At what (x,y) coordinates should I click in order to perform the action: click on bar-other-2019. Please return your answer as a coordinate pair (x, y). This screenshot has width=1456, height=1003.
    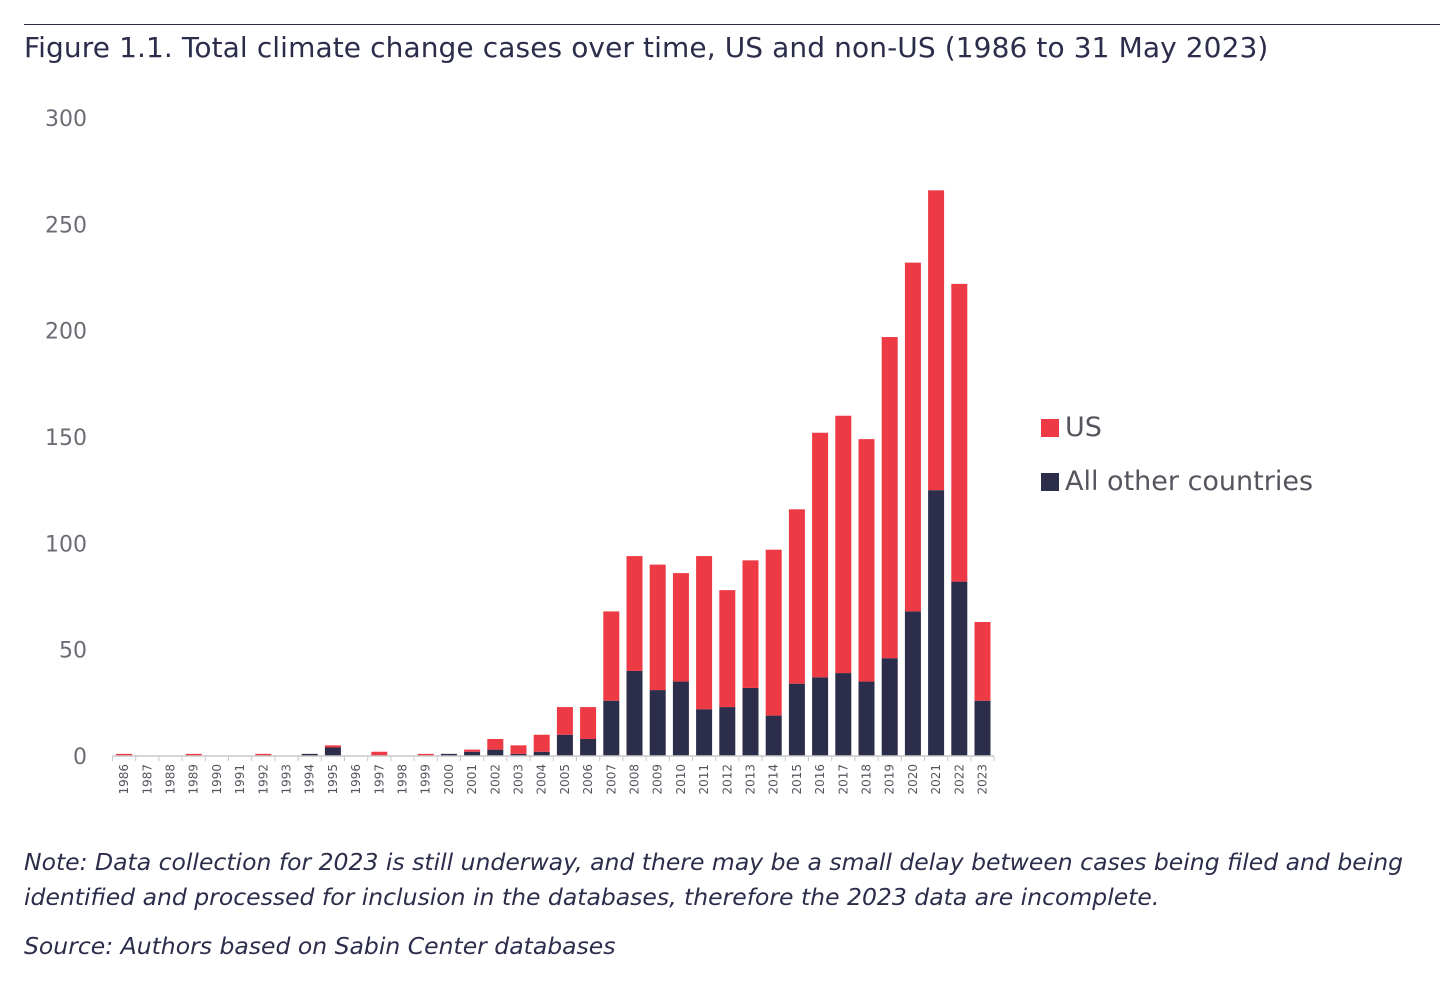
    Looking at the image, I should click on (889, 707).